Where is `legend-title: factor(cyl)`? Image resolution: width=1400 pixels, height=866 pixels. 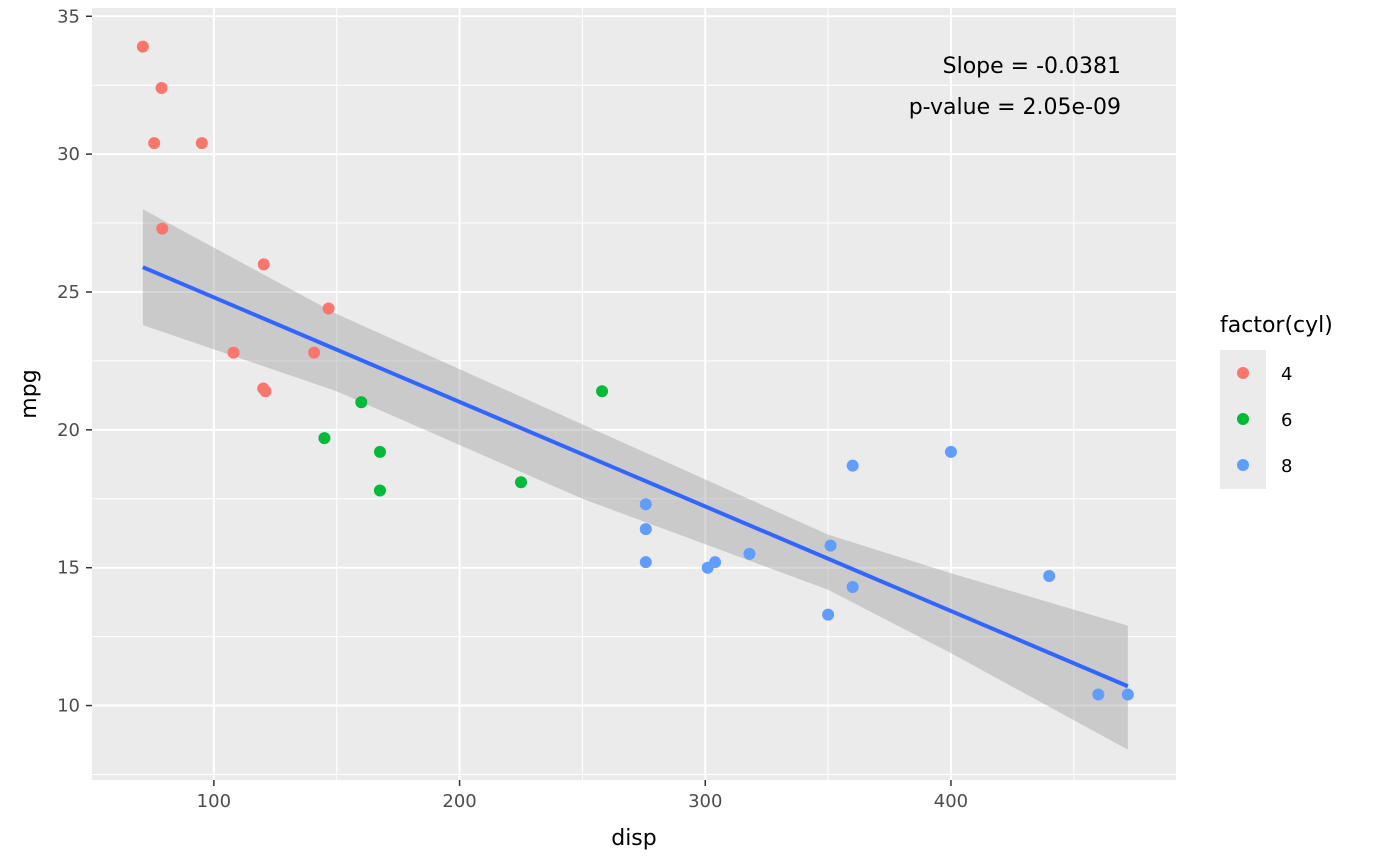 legend-title: factor(cyl) is located at coordinates (1276, 325).